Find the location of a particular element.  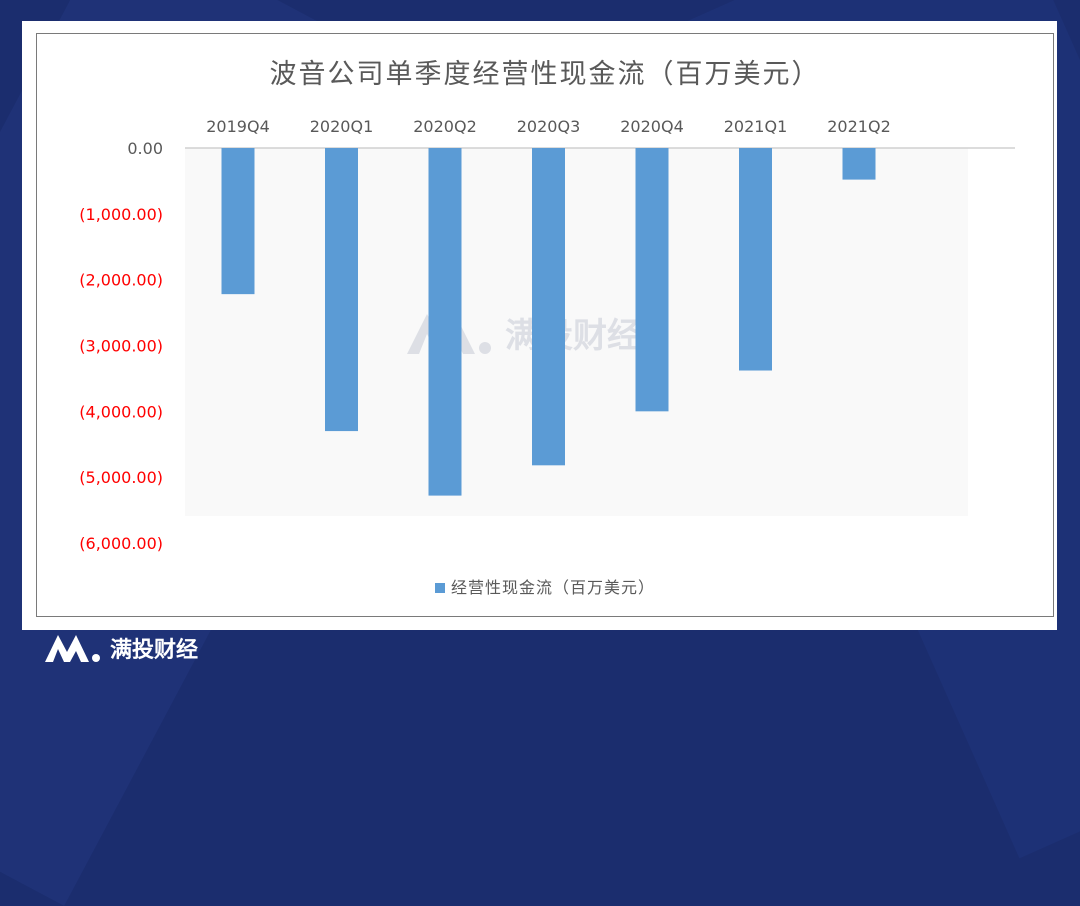

x-tick-label: 2021Q2 is located at coordinates (859, 126).